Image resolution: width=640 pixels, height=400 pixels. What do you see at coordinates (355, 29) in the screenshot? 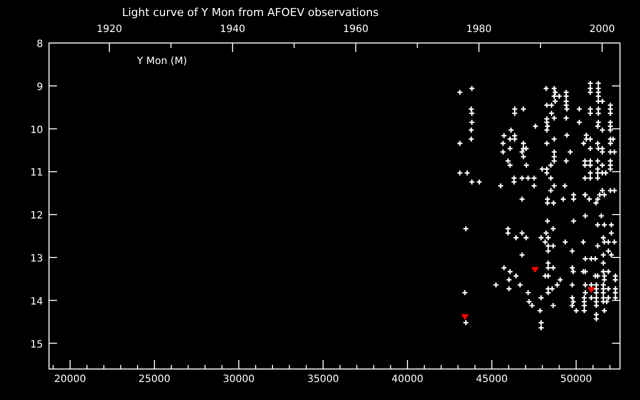
I see `x2-tick-label: 1960` at bounding box center [355, 29].